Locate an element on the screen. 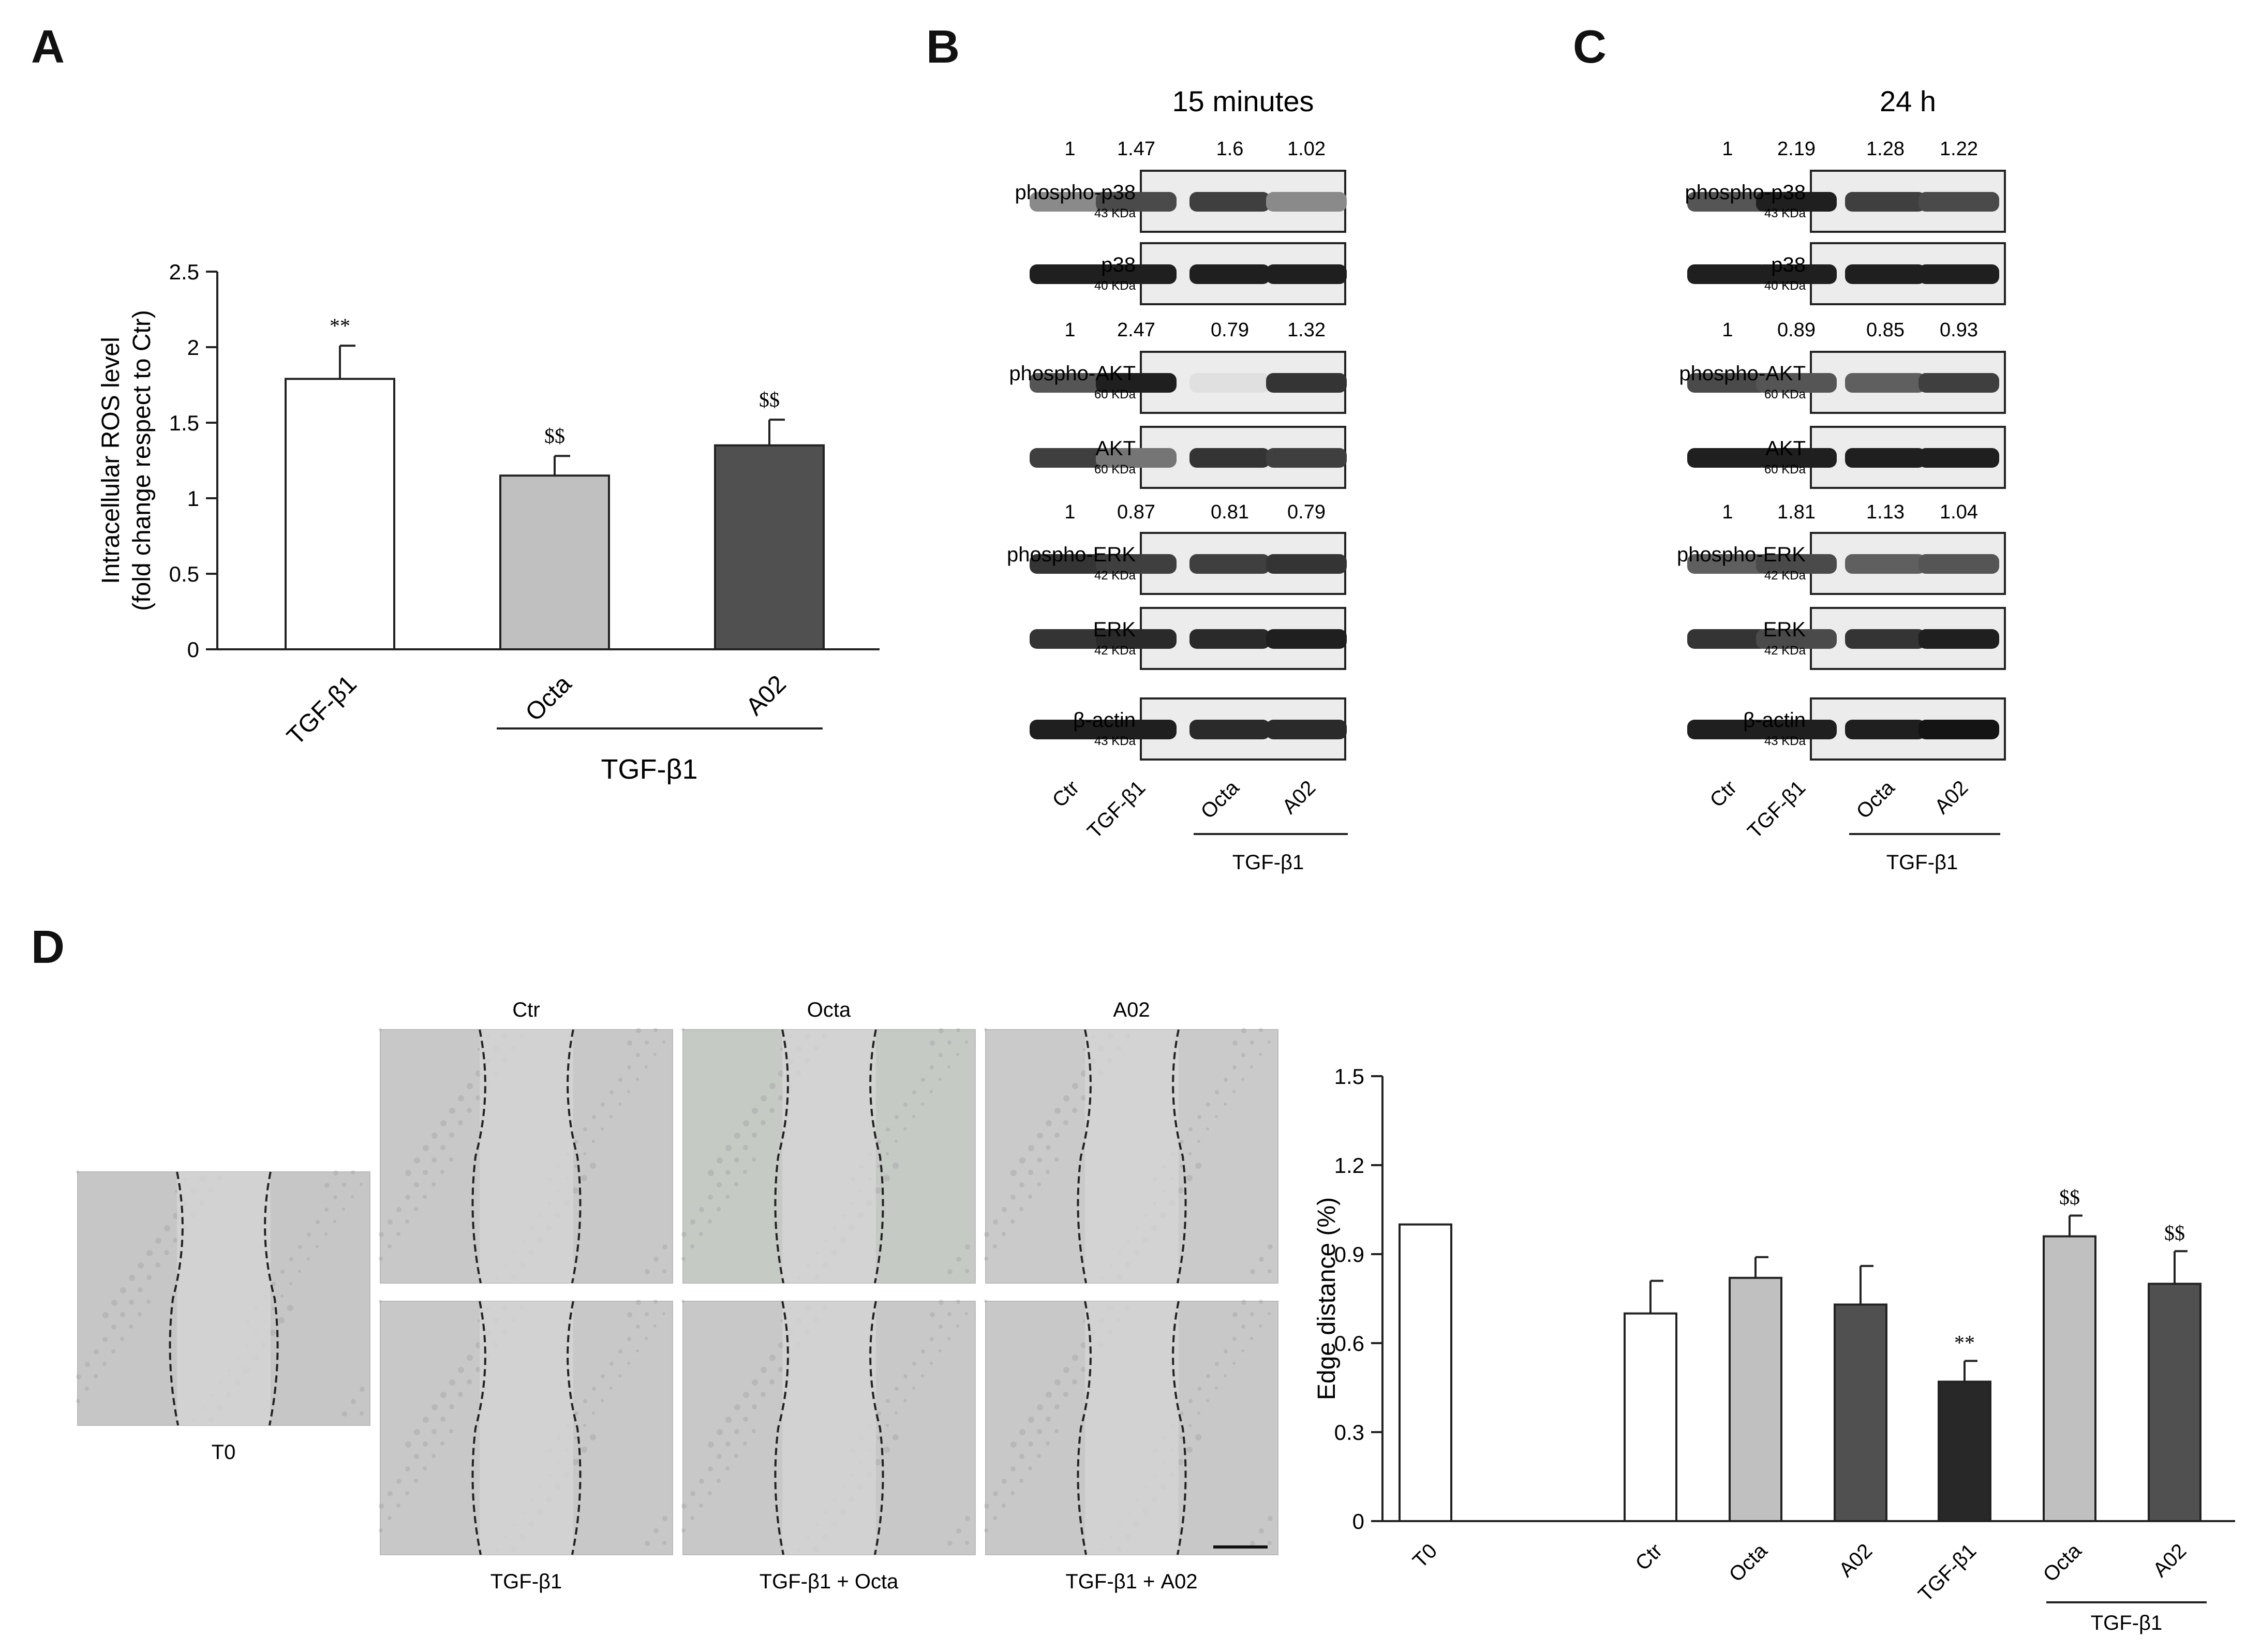 The width and height of the screenshot is (2246, 1652). blot-protein-label: phospho-p38 is located at coordinates (1745, 193).